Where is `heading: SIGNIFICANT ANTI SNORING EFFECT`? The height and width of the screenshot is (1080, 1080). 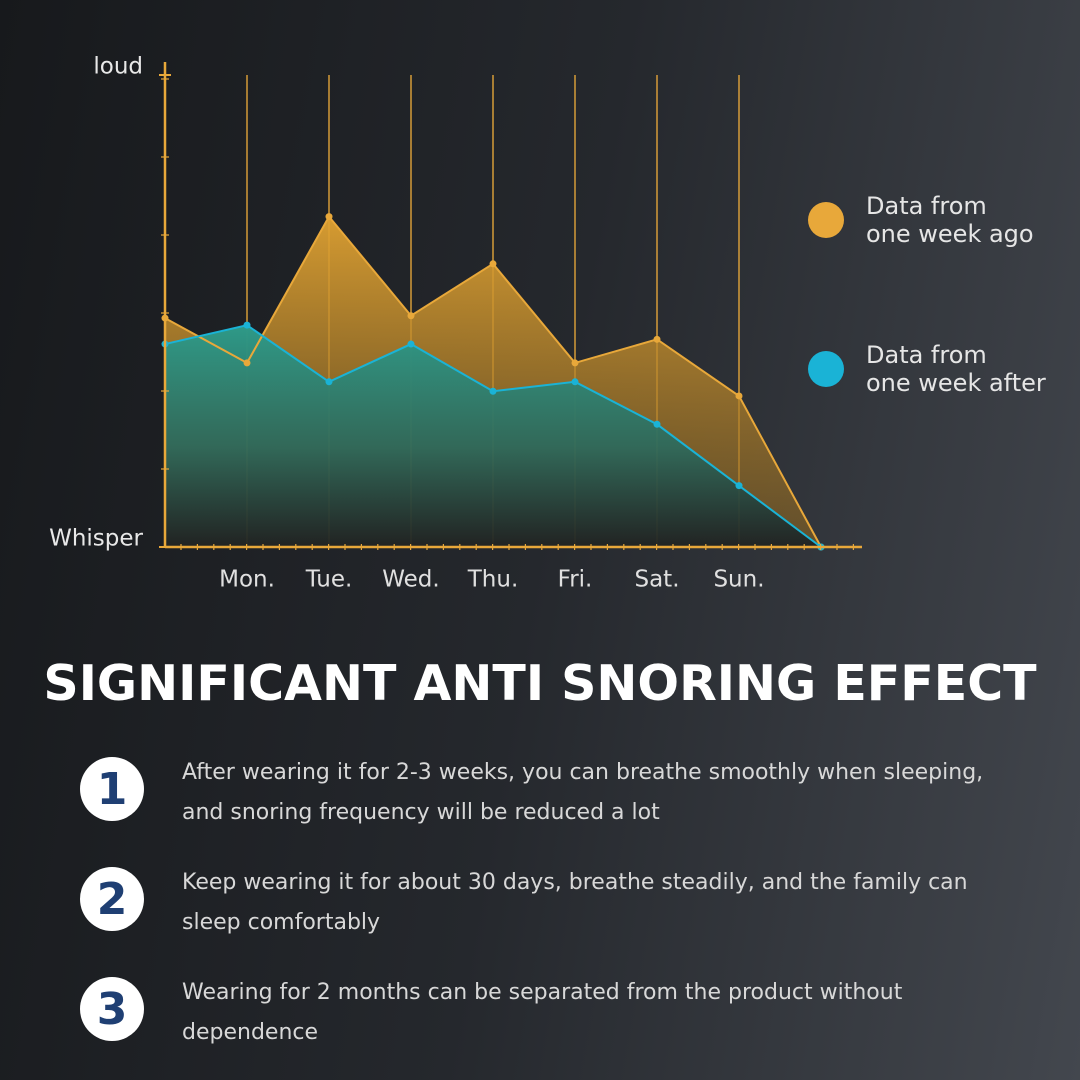 heading: SIGNIFICANT ANTI SNORING EFFECT is located at coordinates (540, 683).